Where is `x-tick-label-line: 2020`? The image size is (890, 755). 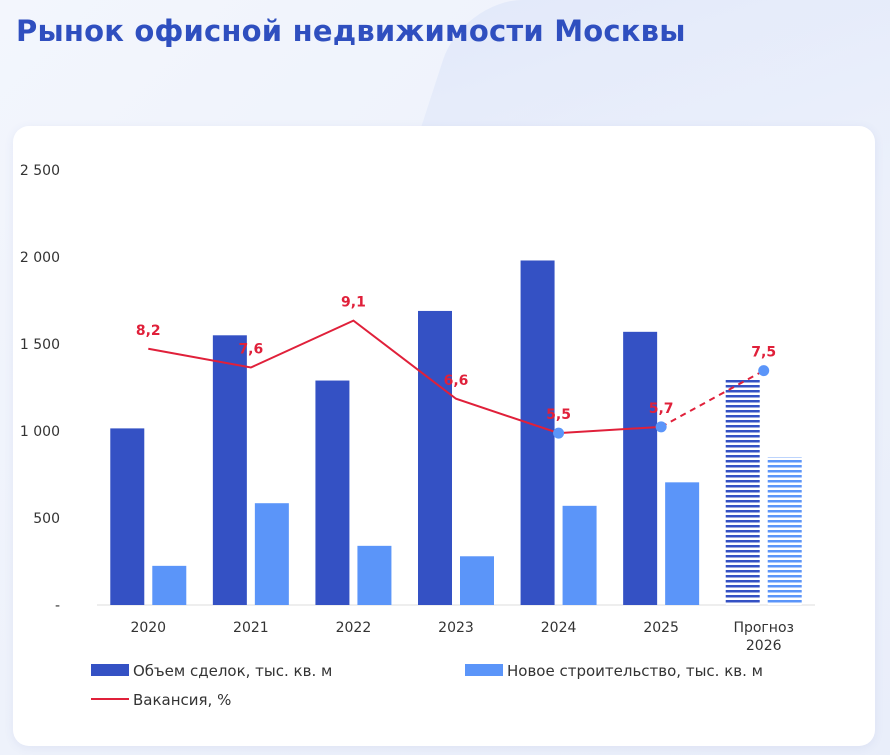
x-tick-label-line: 2020 is located at coordinates (148, 628).